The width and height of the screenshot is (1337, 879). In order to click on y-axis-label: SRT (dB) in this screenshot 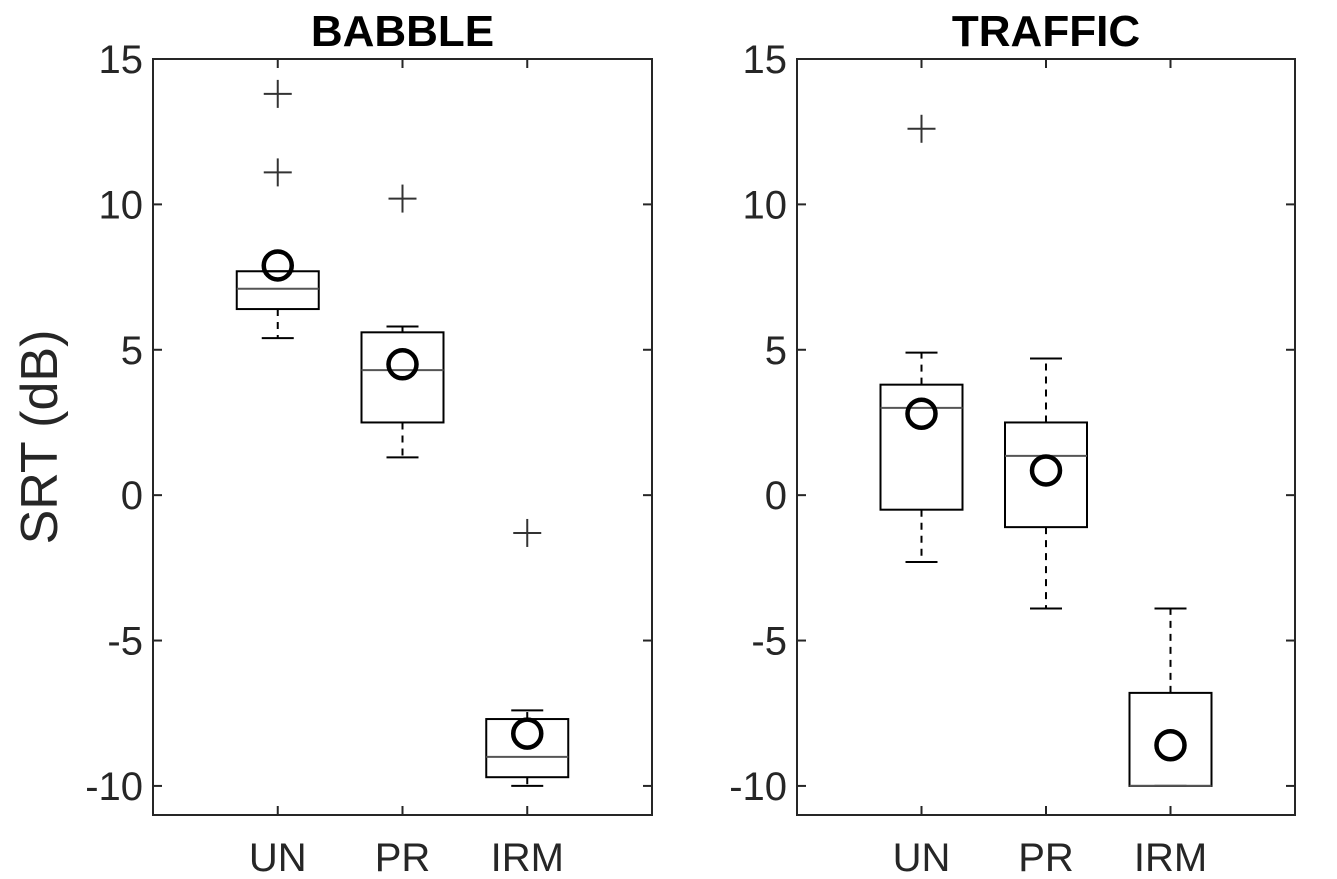, I will do `click(40, 437)`.